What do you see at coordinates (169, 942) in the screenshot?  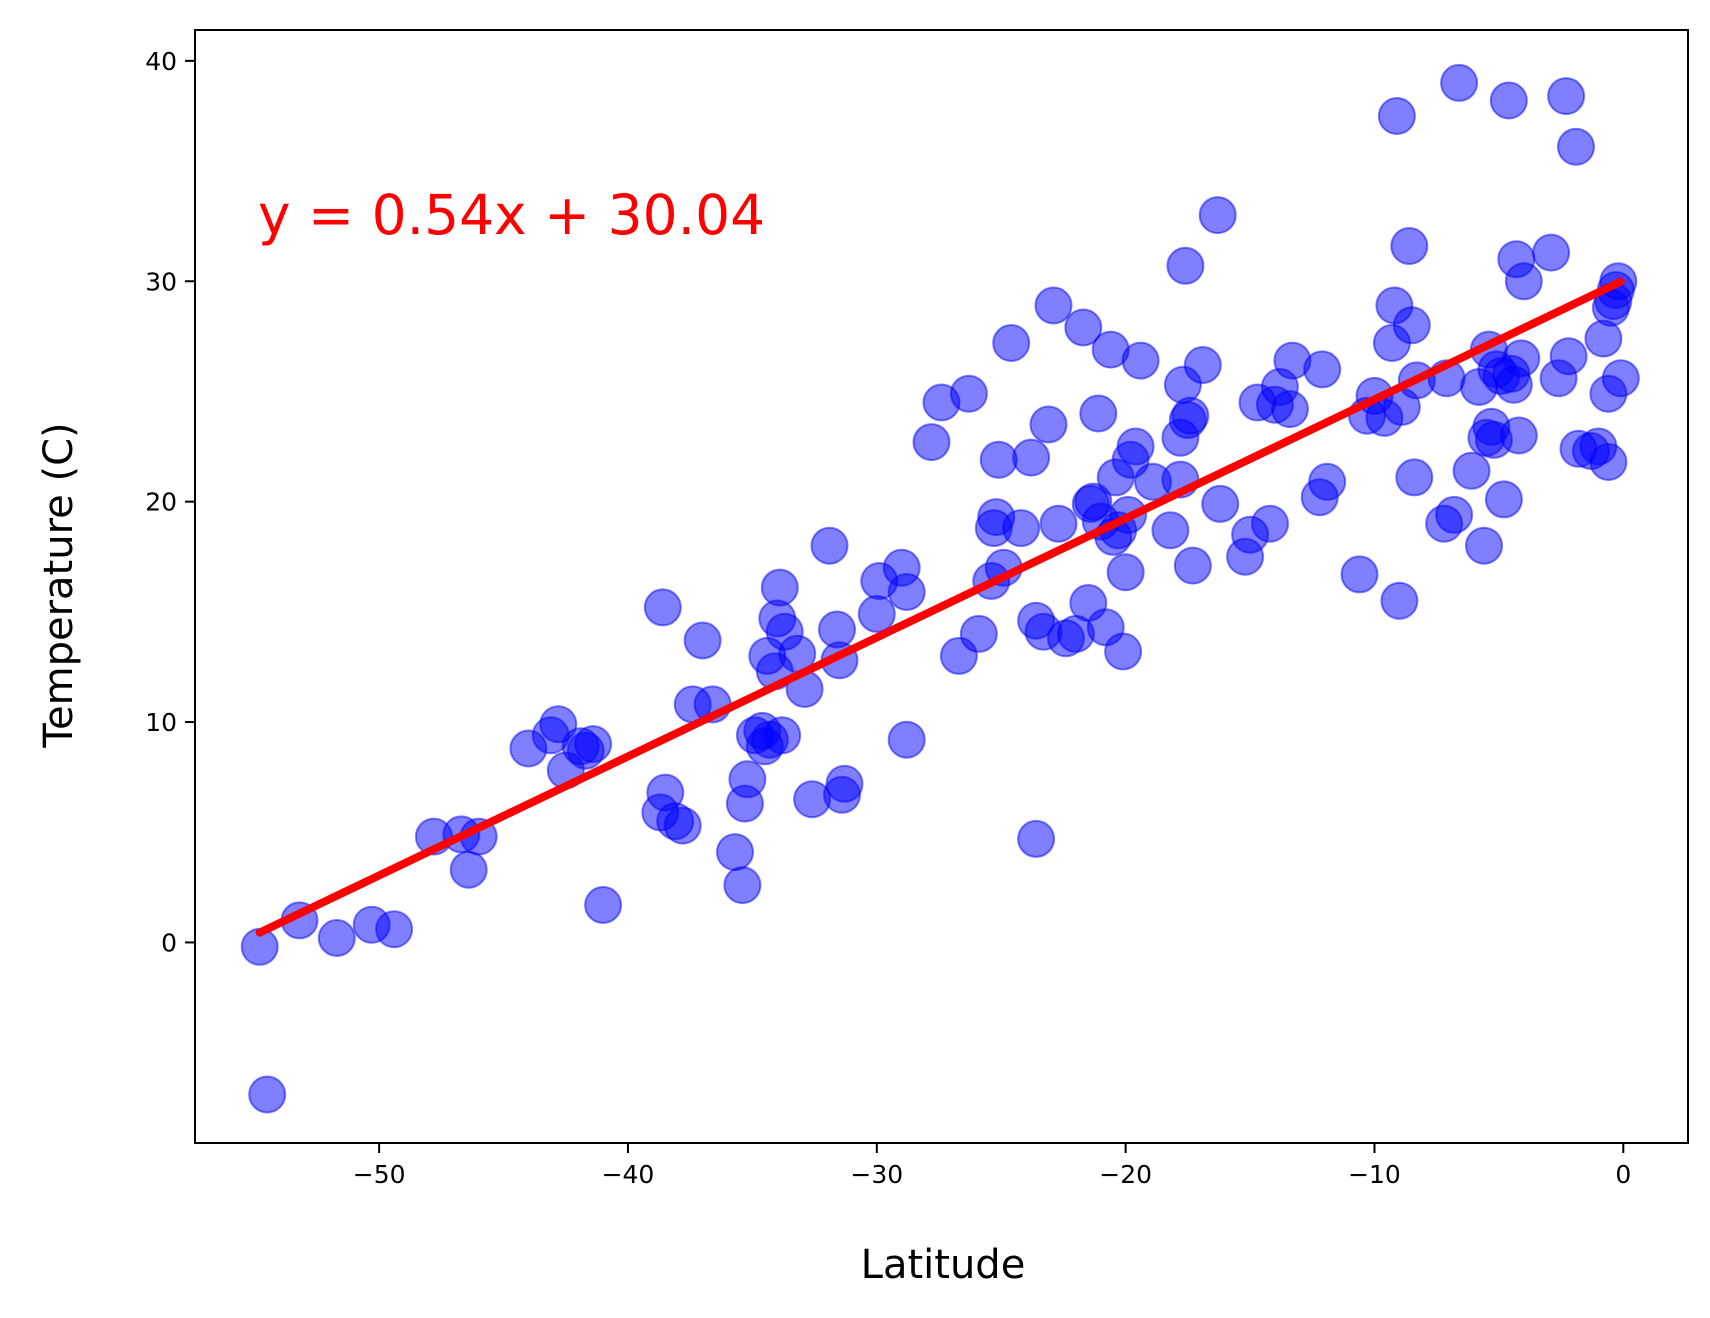 I see `y-tick-label: 0` at bounding box center [169, 942].